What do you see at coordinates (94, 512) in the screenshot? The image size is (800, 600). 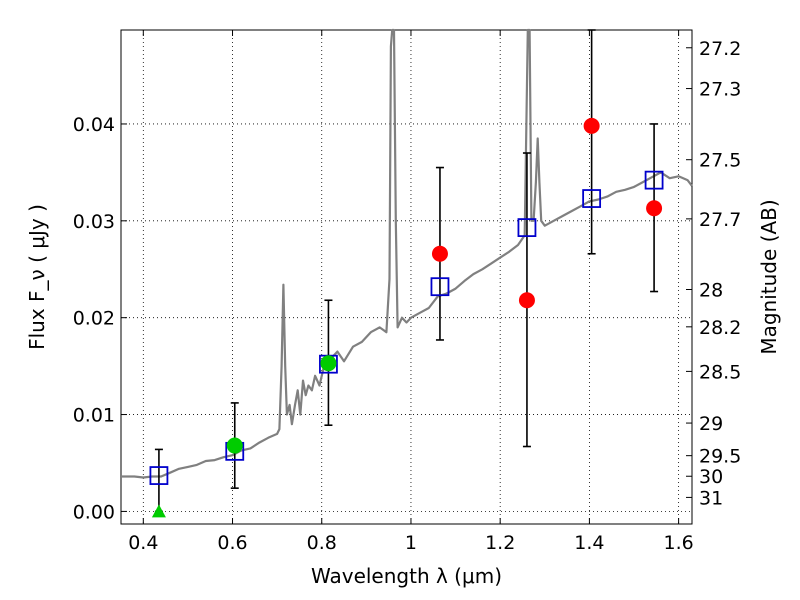 I see `y-tick-label: 0.00` at bounding box center [94, 512].